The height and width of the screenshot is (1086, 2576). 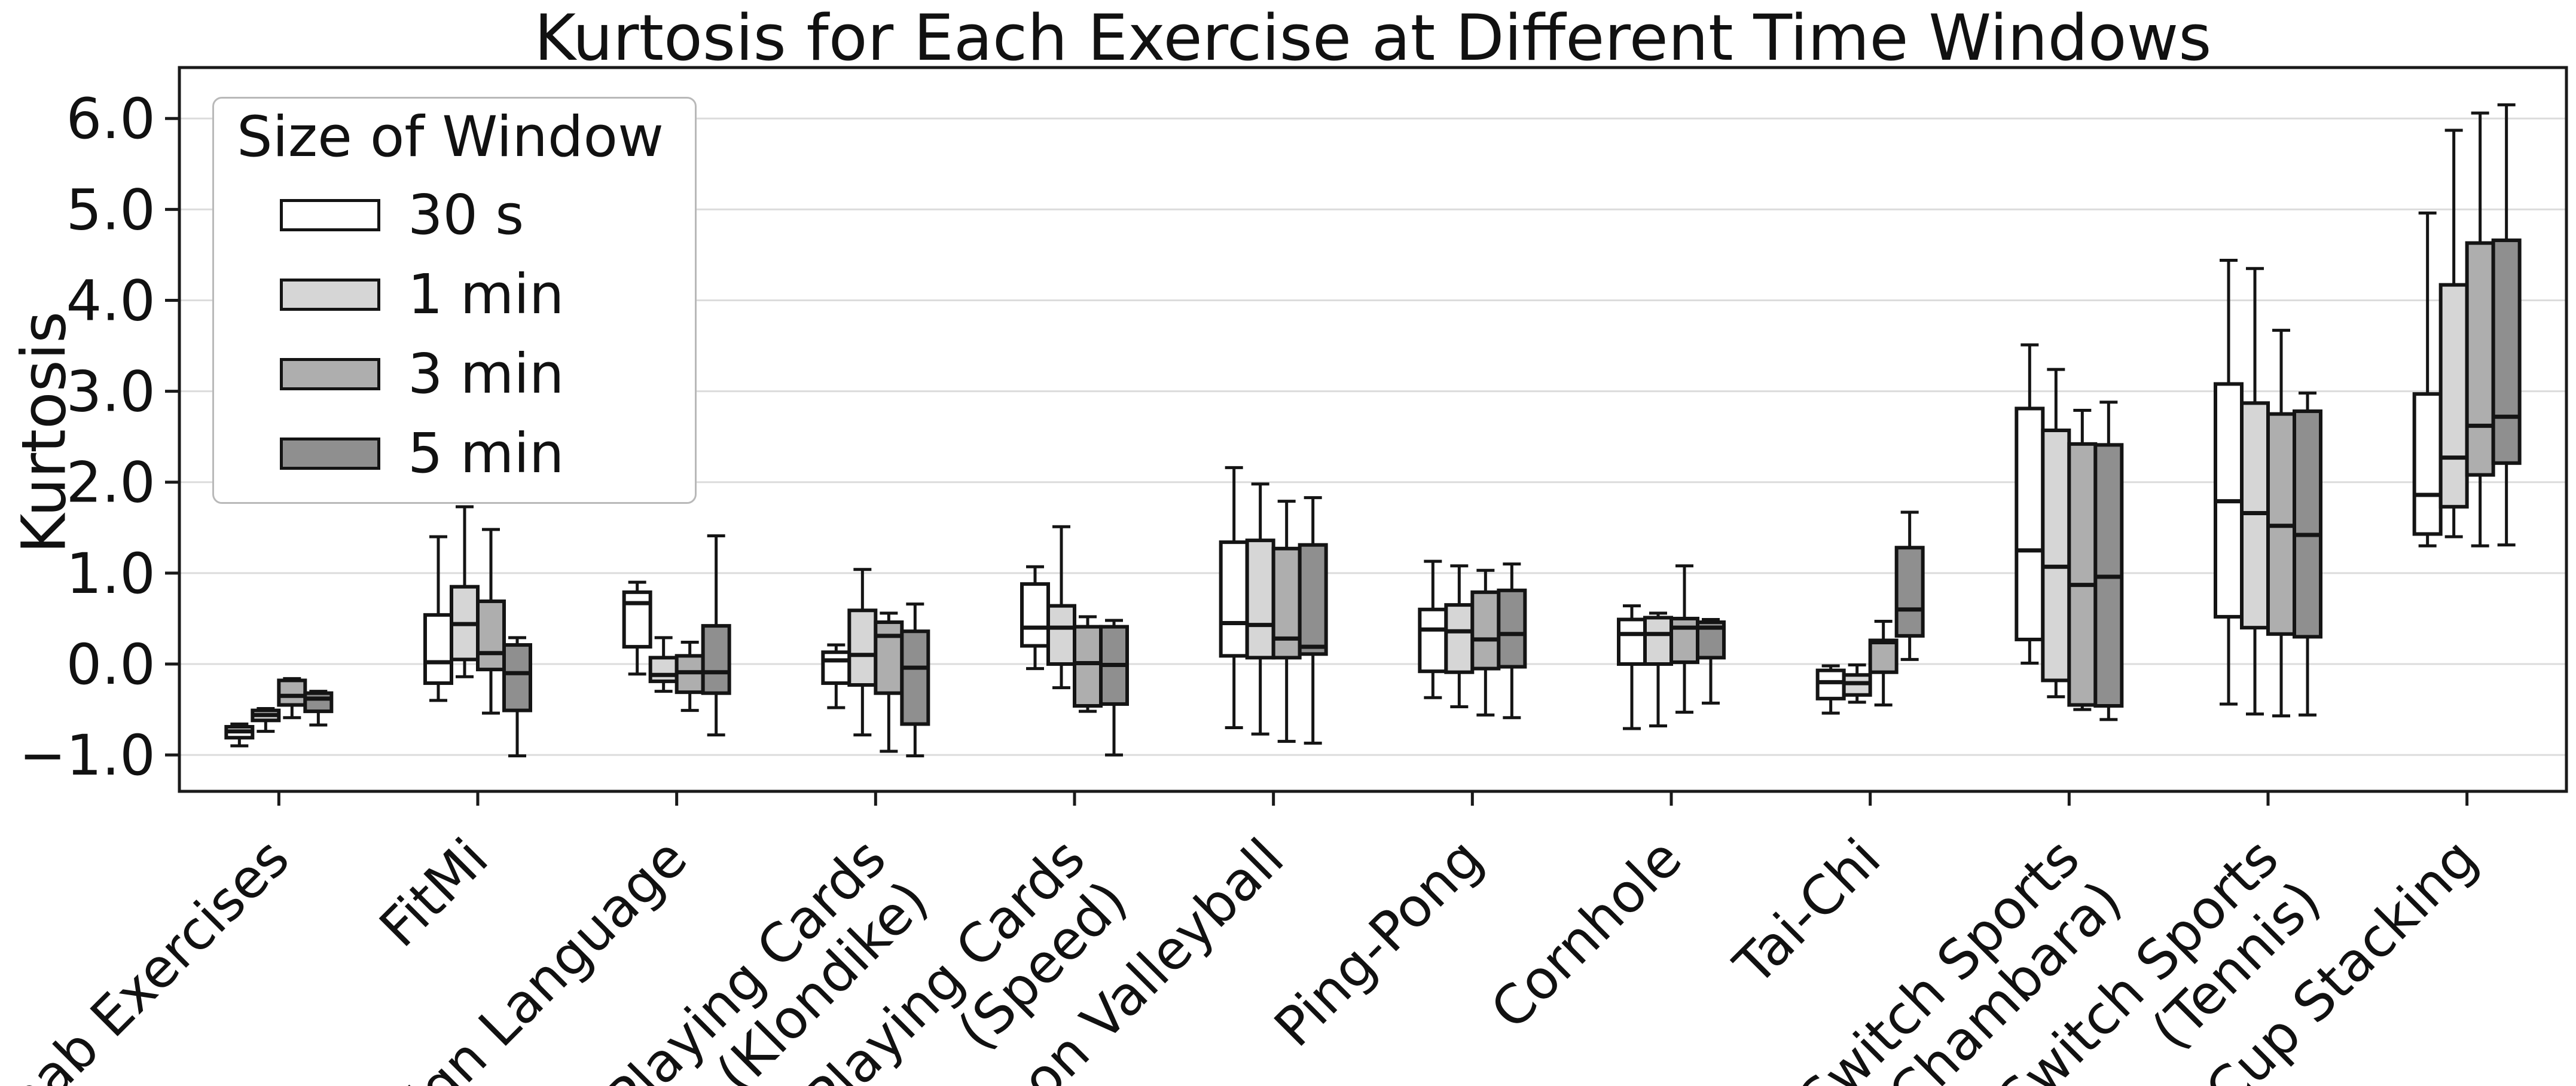 What do you see at coordinates (87, 755) in the screenshot?
I see `y-tick-label: −1.0` at bounding box center [87, 755].